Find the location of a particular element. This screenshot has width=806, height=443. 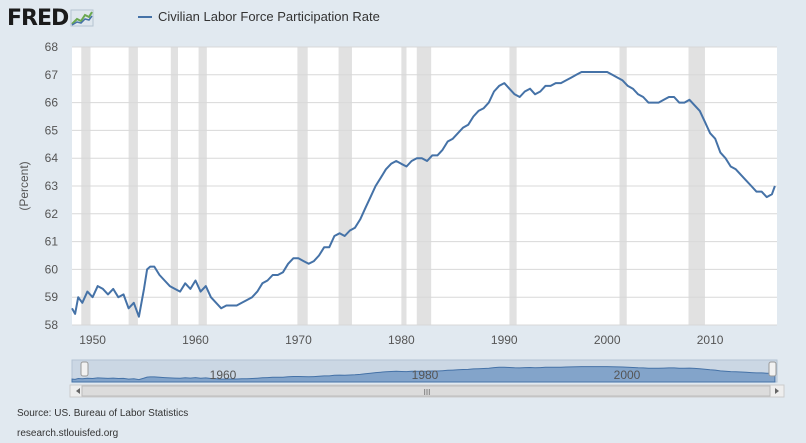

navigator-label: 2000 is located at coordinates (627, 375).